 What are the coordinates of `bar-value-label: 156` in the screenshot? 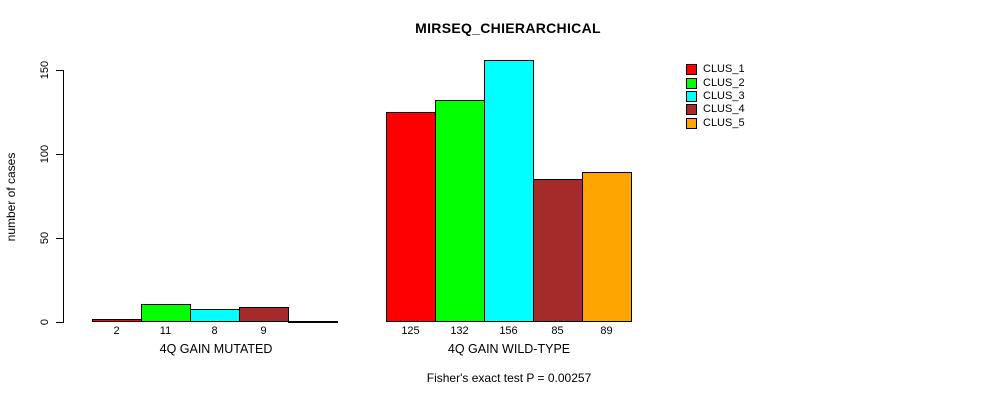 It's located at (508, 331).